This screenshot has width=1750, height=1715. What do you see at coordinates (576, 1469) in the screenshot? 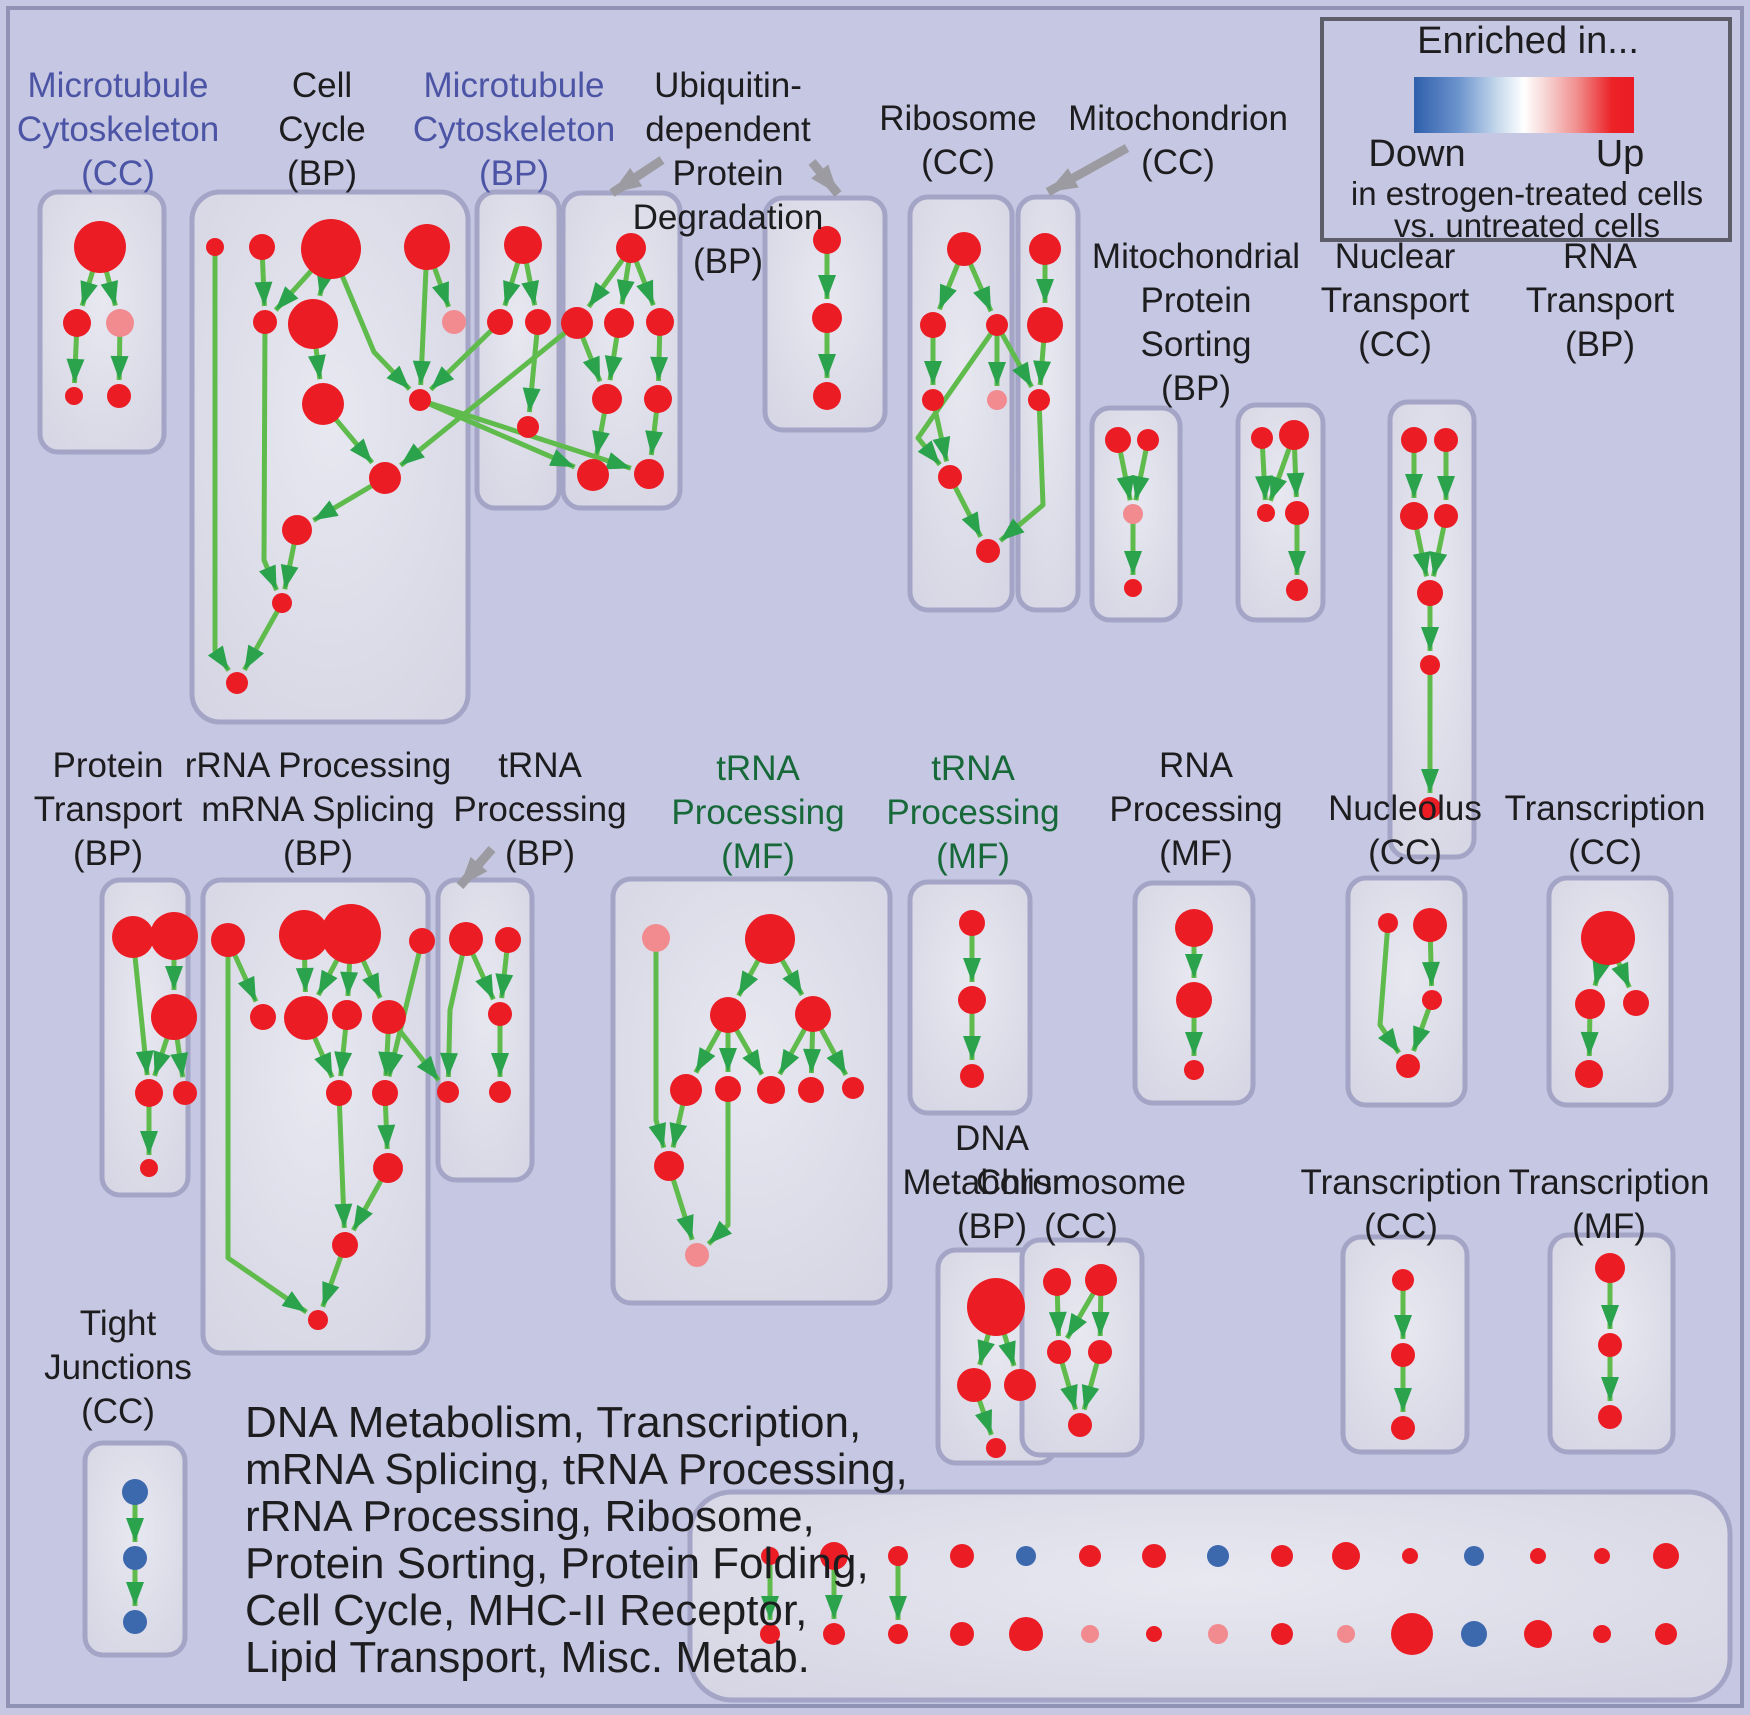
I see `footer-text-line-1: mRNA Splicing, tRNA Processing,` at bounding box center [576, 1469].